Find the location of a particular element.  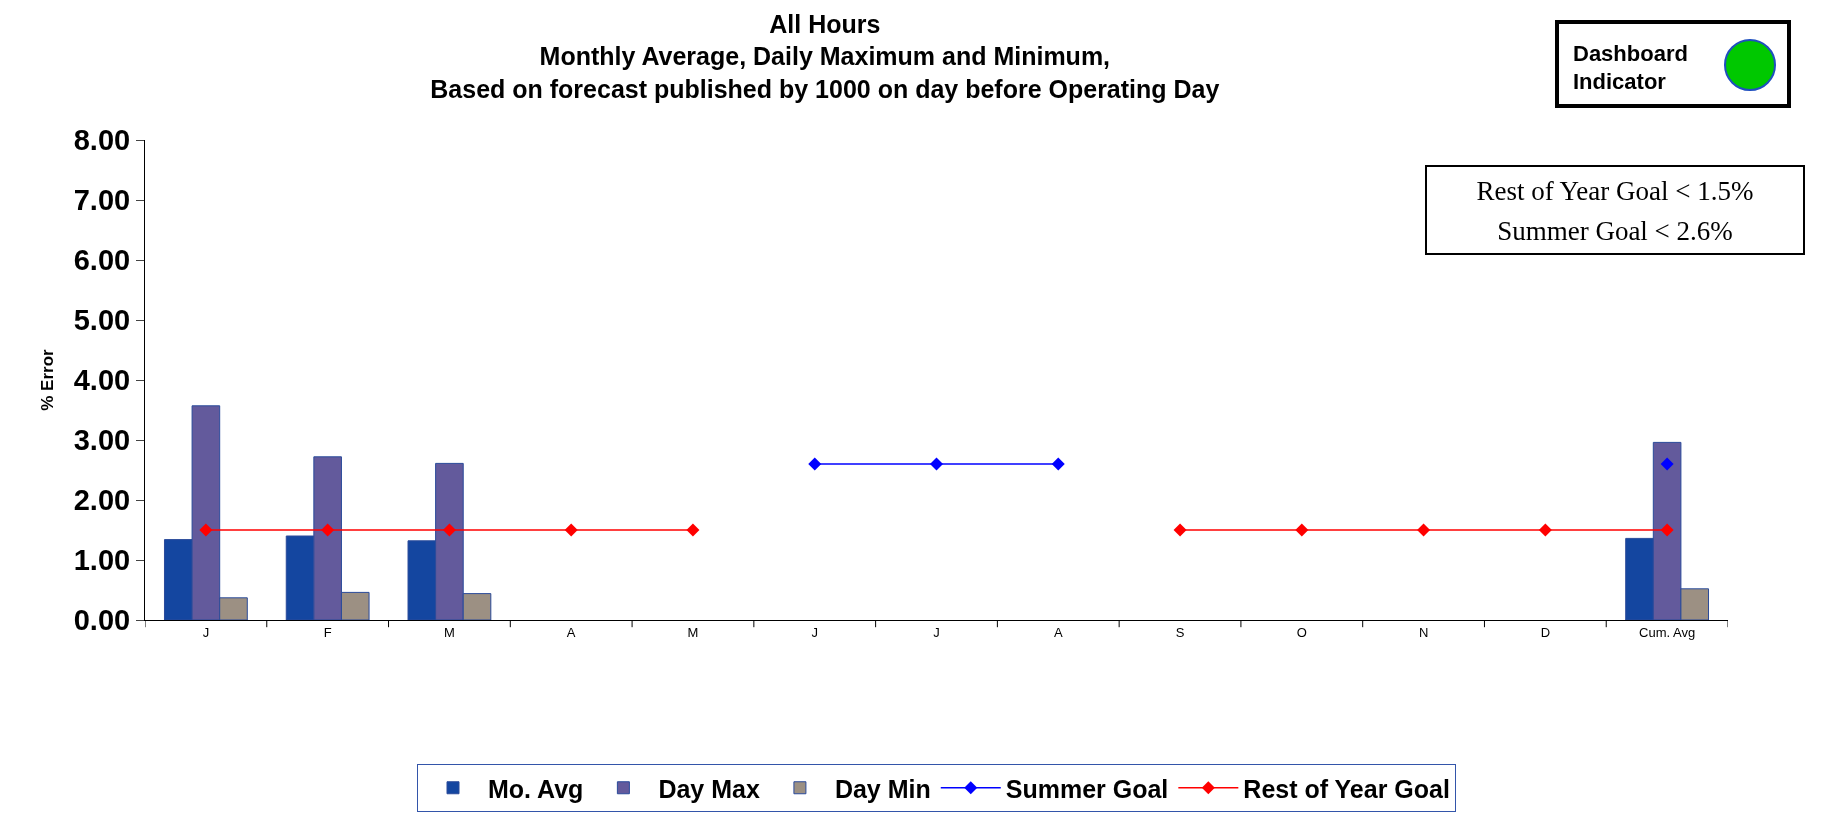

y-tick-label: 6.00 is located at coordinates (102, 260).